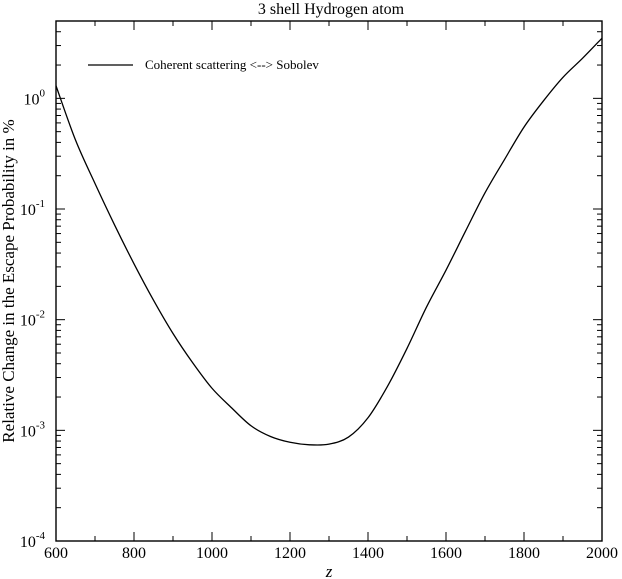  I want to click on y-tick-label: 10⁻², so click(32, 319).